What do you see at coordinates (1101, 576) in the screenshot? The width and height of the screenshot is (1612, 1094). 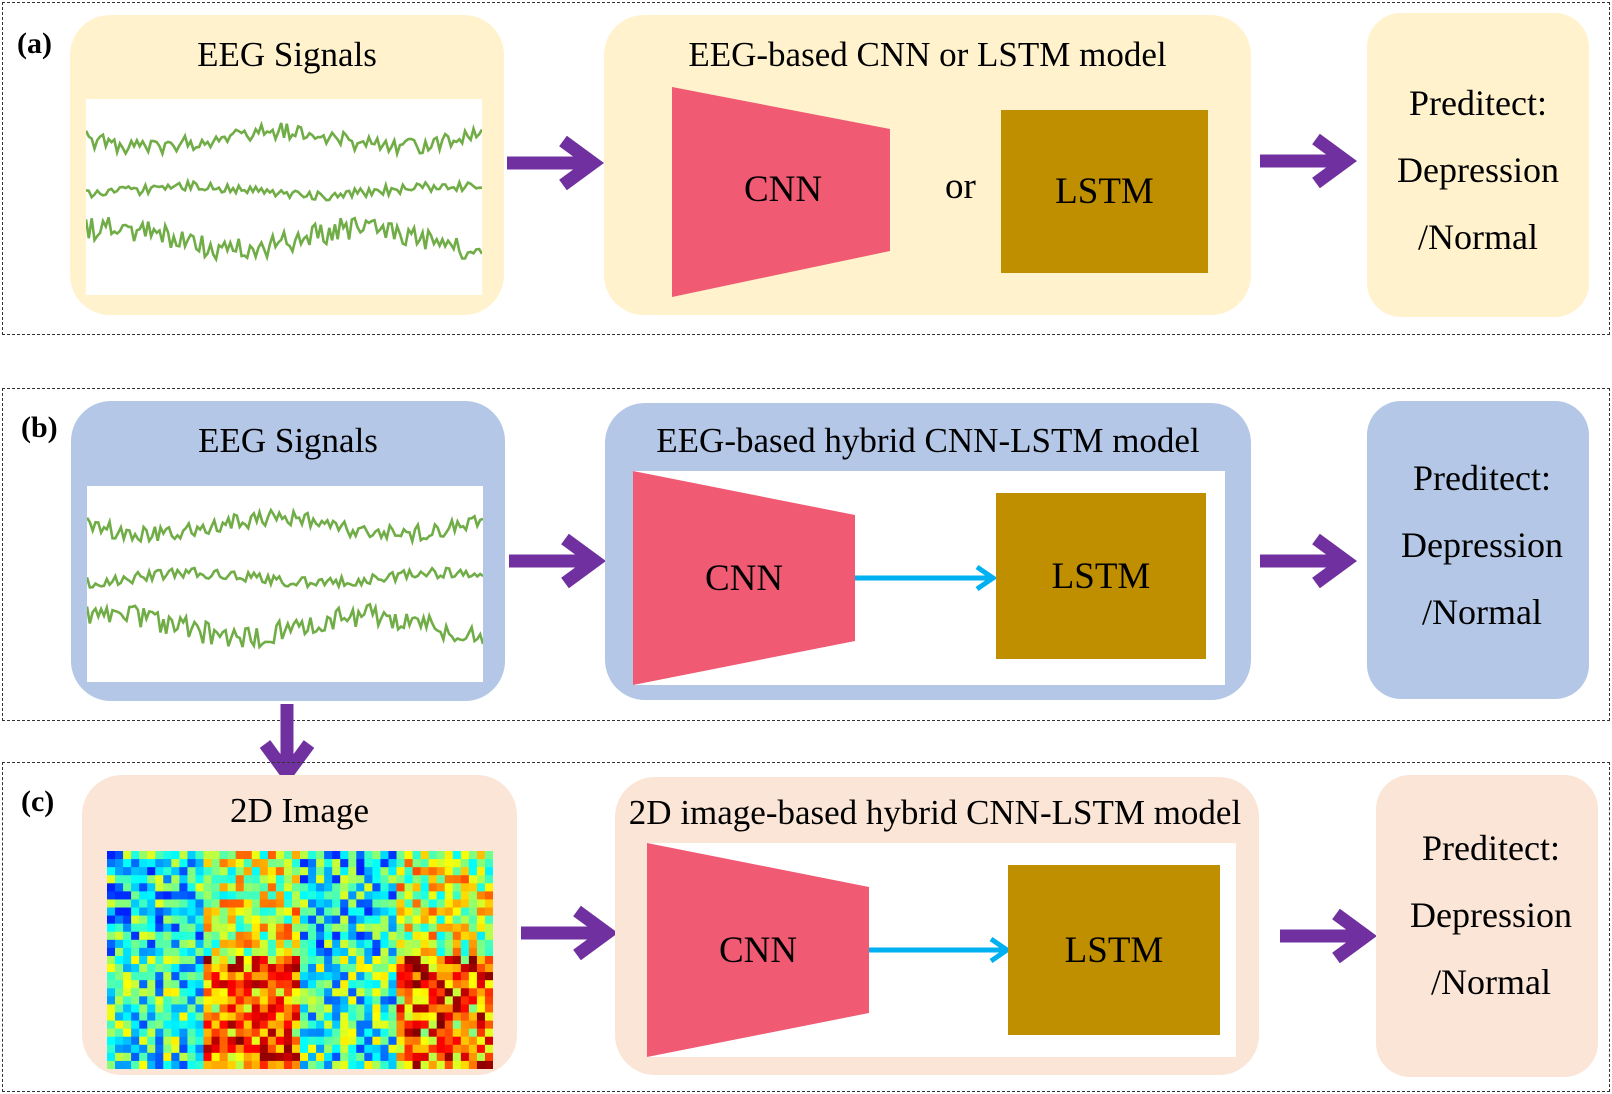 I see `panel-b-lstm-block: LSTM` at bounding box center [1101, 576].